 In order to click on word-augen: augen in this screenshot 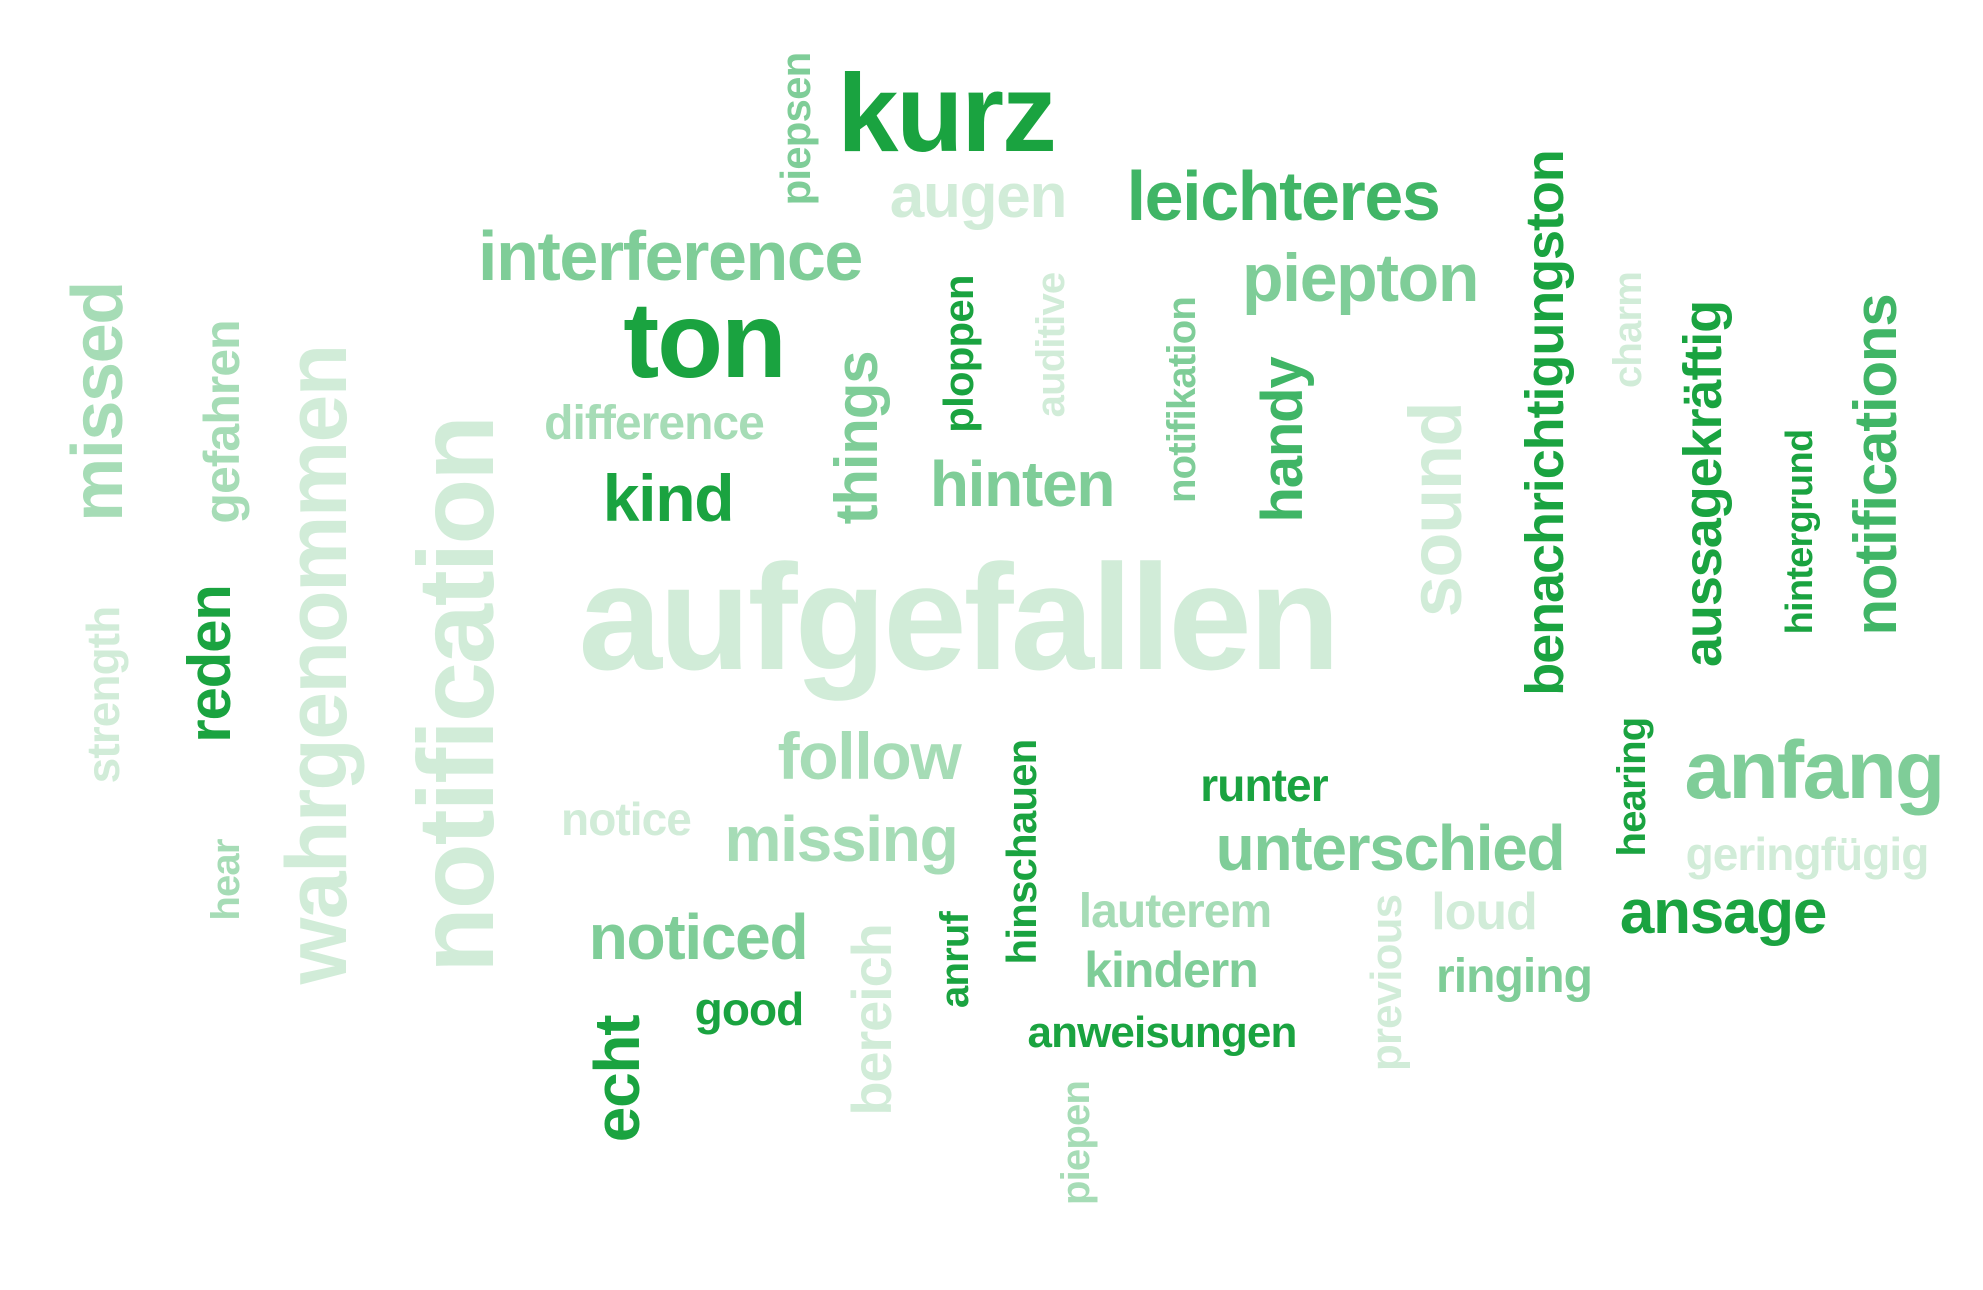, I will do `click(978, 196)`.